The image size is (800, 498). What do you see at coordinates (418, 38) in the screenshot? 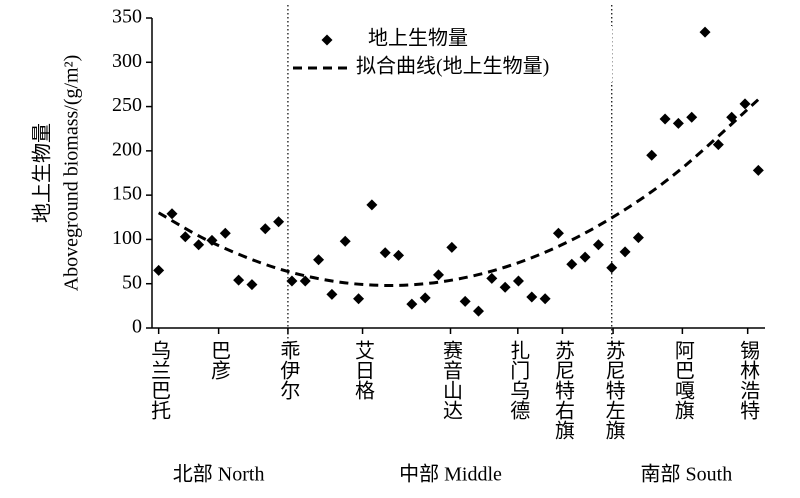
I see `legend-label: 地上生物量` at bounding box center [418, 38].